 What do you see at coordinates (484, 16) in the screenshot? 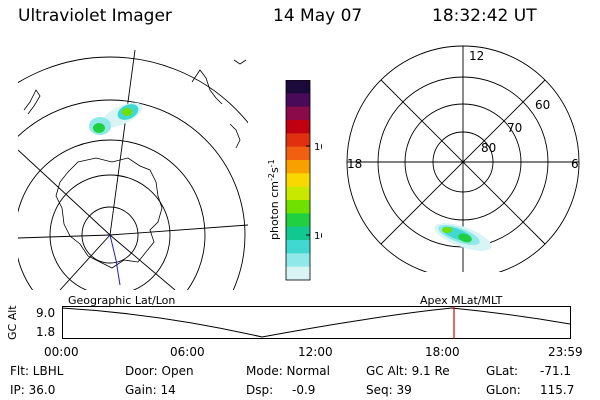
I see `time-label: 18:32:42 UT` at bounding box center [484, 16].